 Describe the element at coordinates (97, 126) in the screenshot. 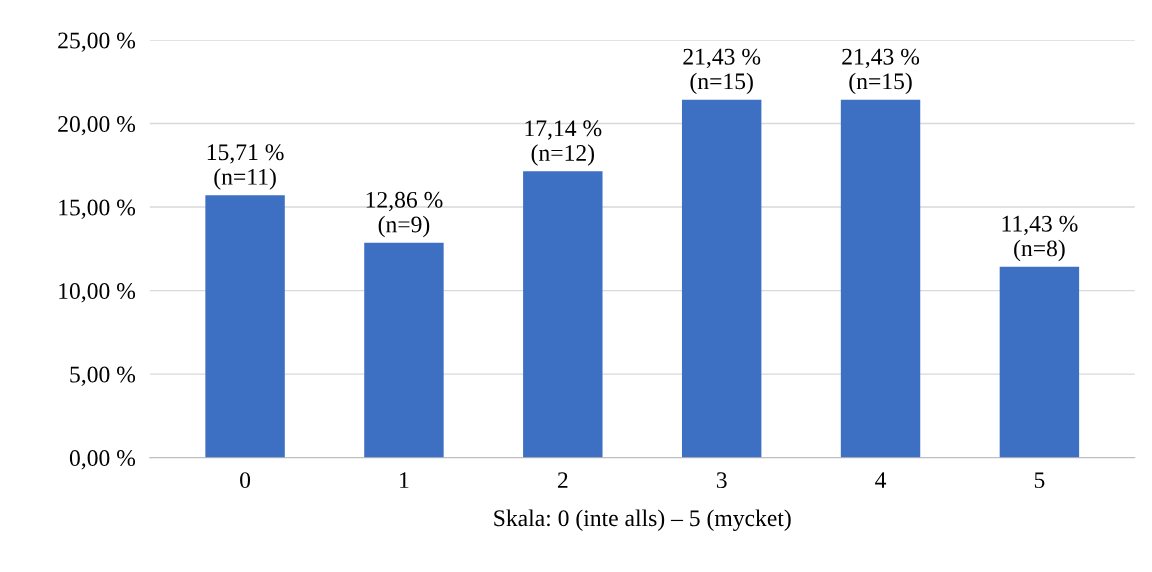

I see `y-tick-label: 20,00 %` at that location.